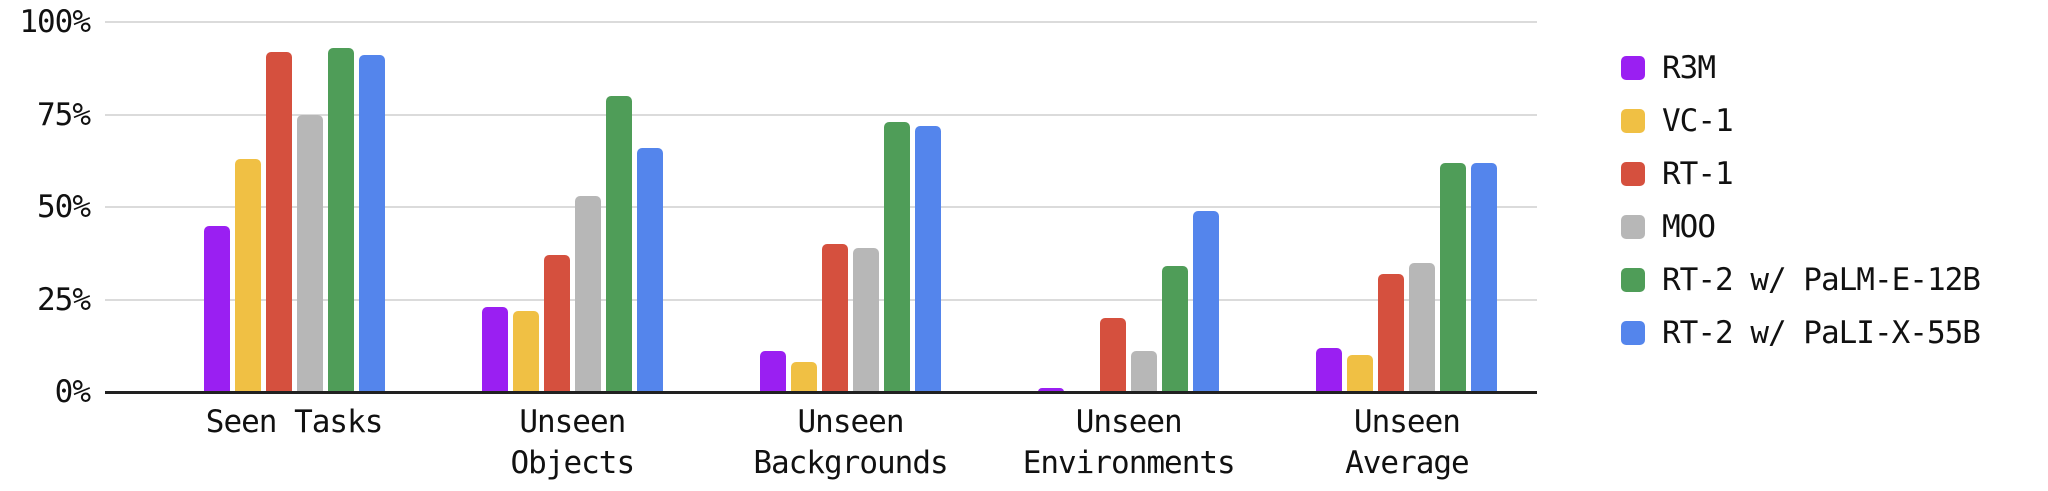 The height and width of the screenshot is (491, 2048). I want to click on bar-rt-1-unseen-environments, so click(1113, 355).